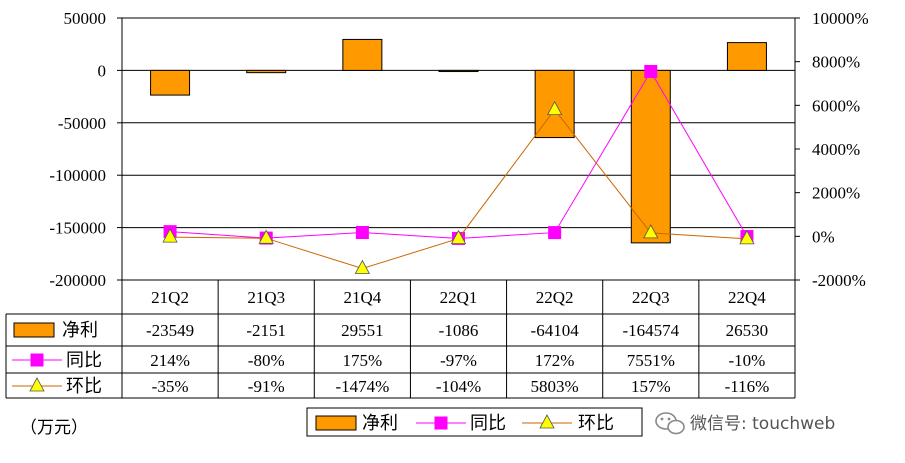 This screenshot has width=905, height=463. I want to click on y-left-tick-label: -150000, so click(77, 228).